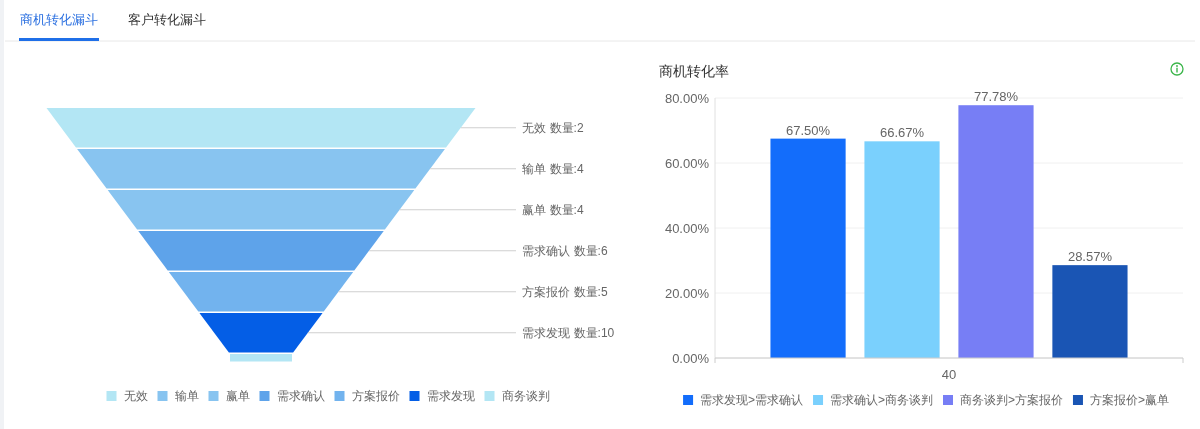 The width and height of the screenshot is (1200, 429). What do you see at coordinates (375, 396) in the screenshot?
I see `legend-label: 方案报价` at bounding box center [375, 396].